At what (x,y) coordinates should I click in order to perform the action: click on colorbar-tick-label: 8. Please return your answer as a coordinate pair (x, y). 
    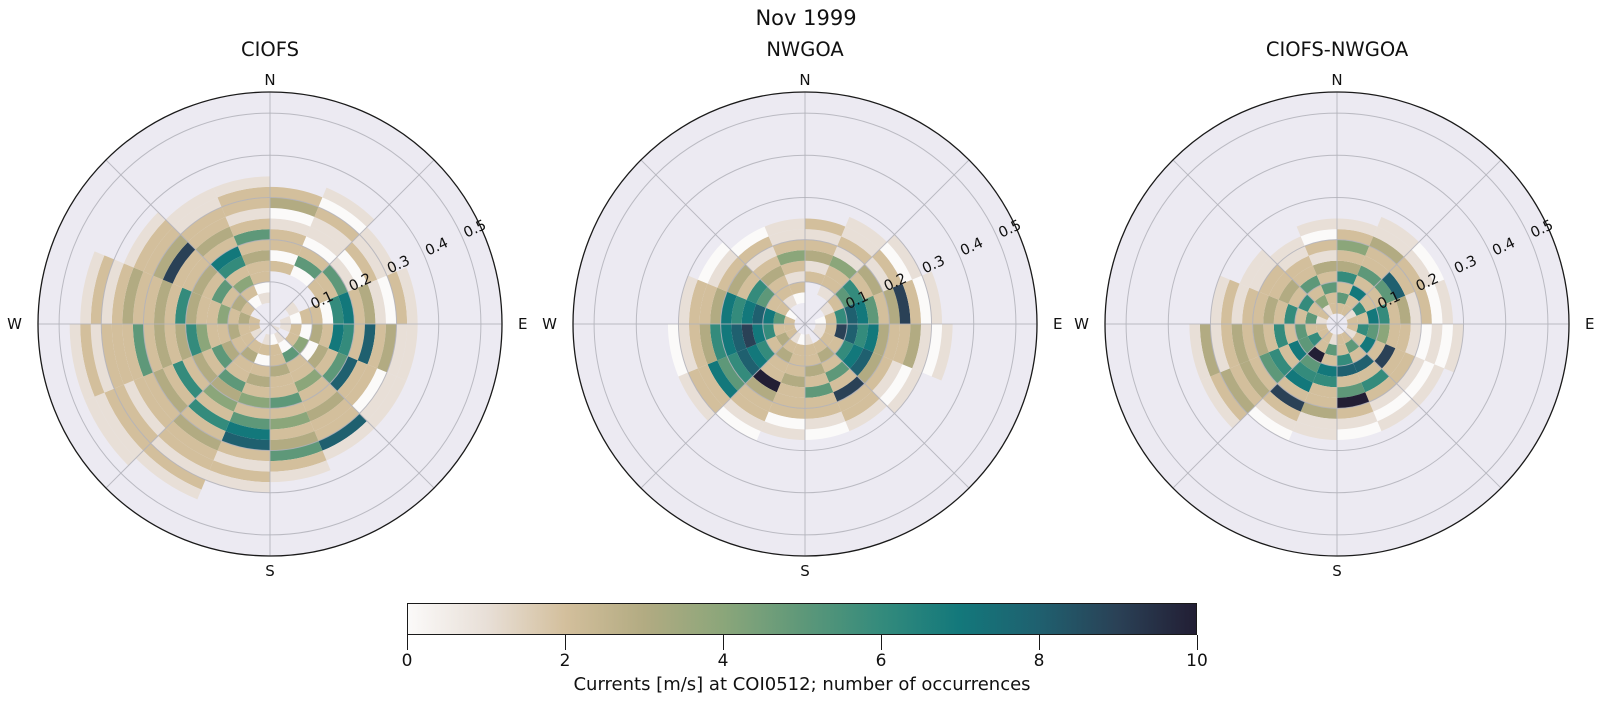
    Looking at the image, I should click on (1039, 661).